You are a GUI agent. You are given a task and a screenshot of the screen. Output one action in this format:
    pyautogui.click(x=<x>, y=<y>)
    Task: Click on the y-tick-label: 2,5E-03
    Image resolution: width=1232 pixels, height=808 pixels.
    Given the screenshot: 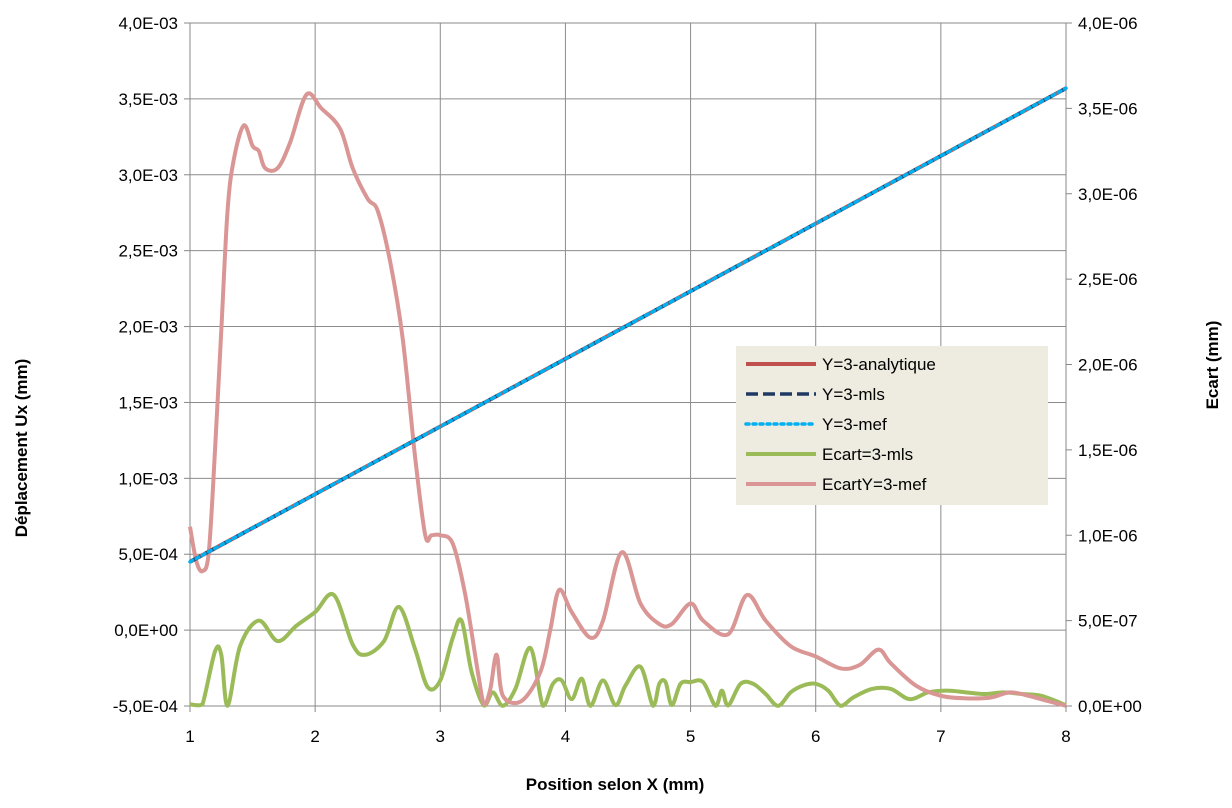 What is the action you would take?
    pyautogui.click(x=148, y=251)
    